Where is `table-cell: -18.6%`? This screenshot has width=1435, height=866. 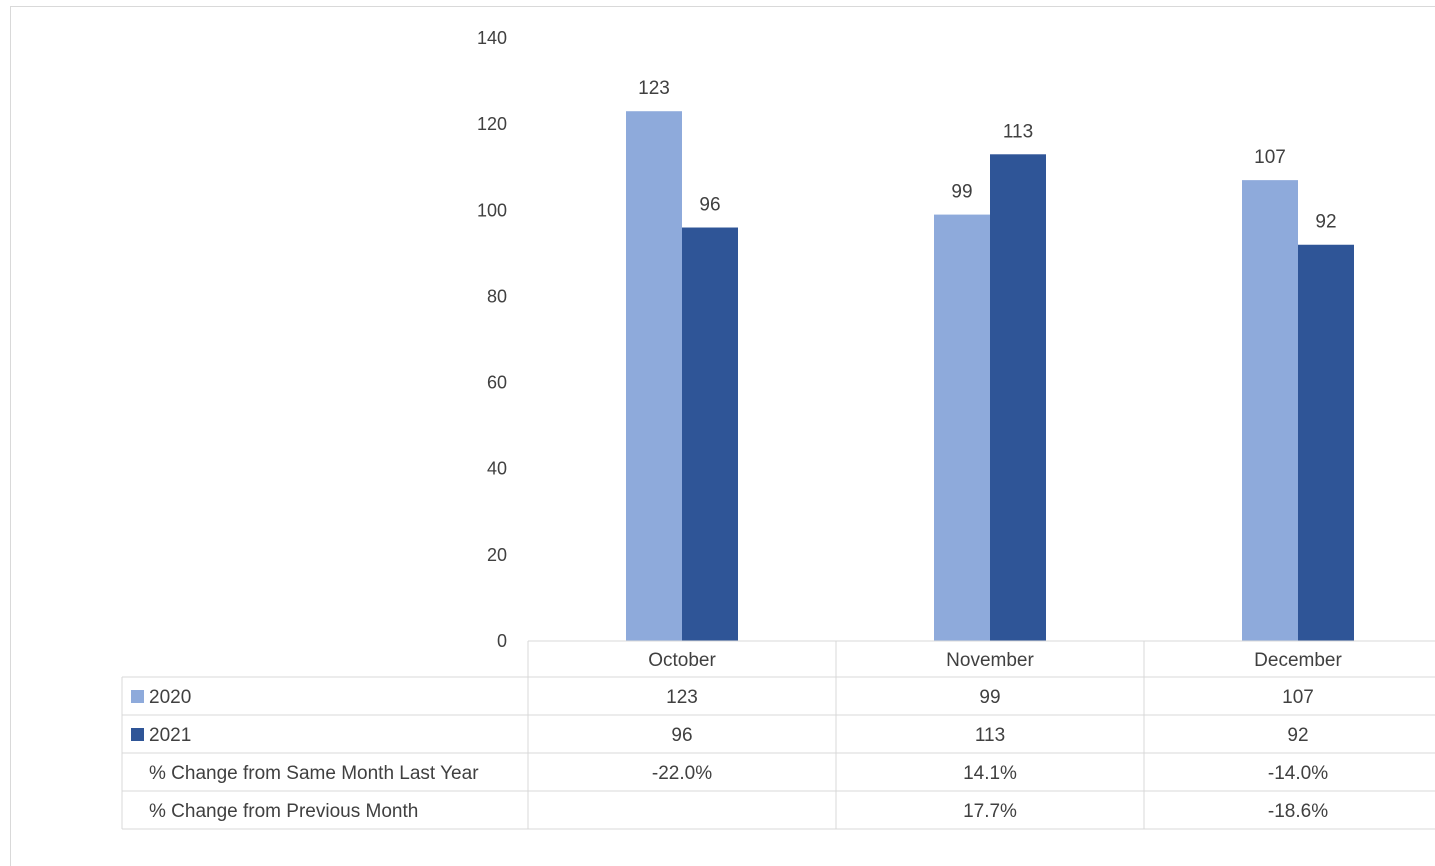
table-cell: -18.6% is located at coordinates (1298, 811).